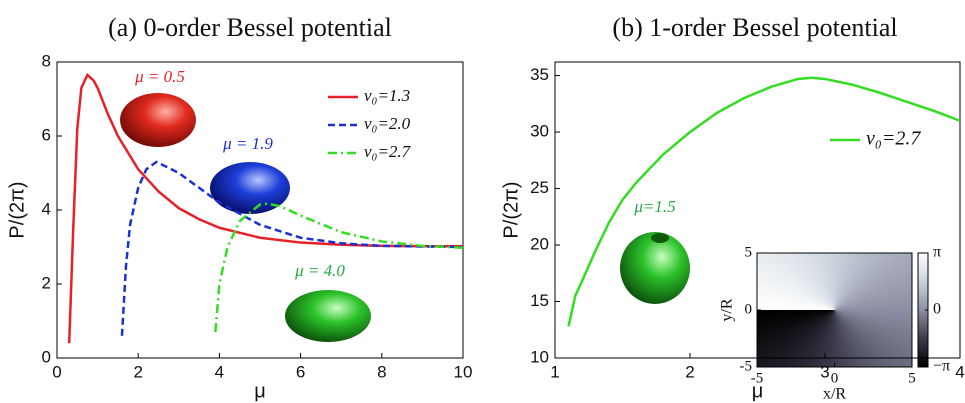  I want to click on blob-blue, so click(250, 188).